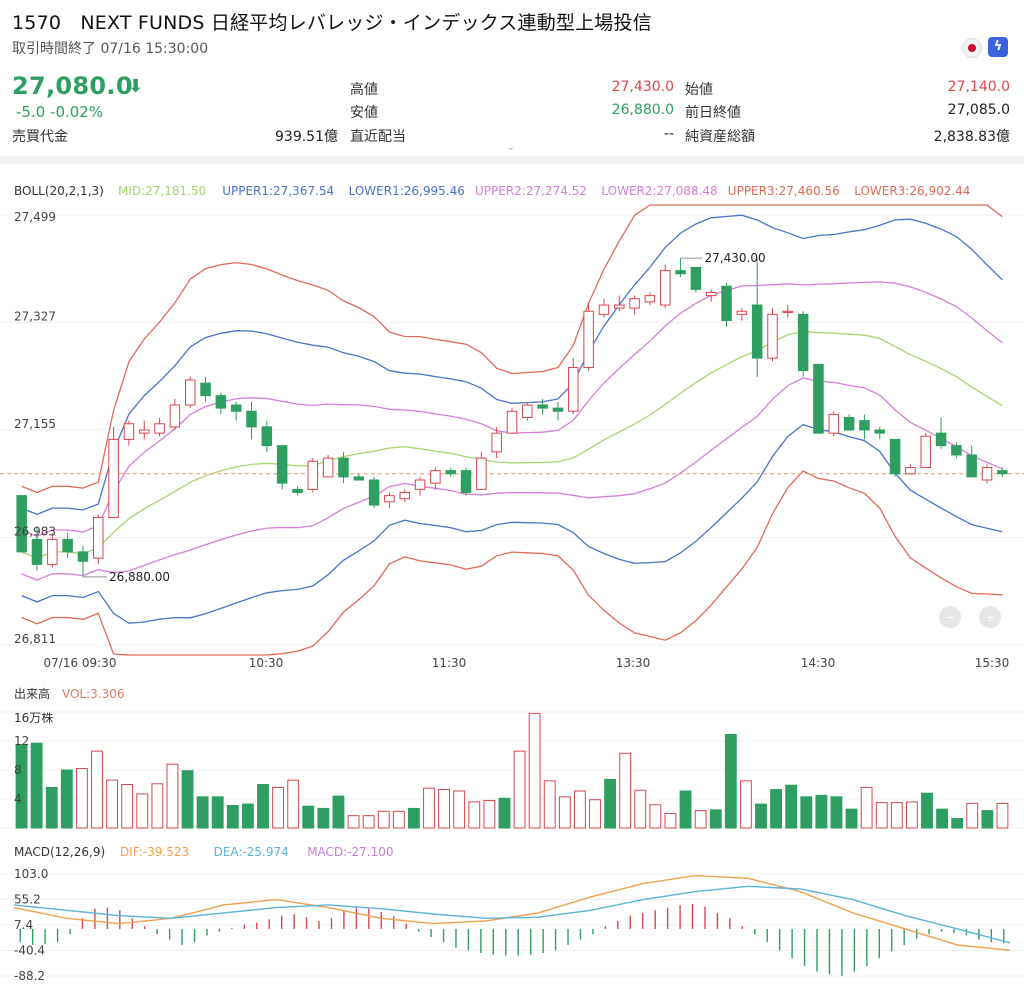  I want to click on dif-line, so click(512, 912).